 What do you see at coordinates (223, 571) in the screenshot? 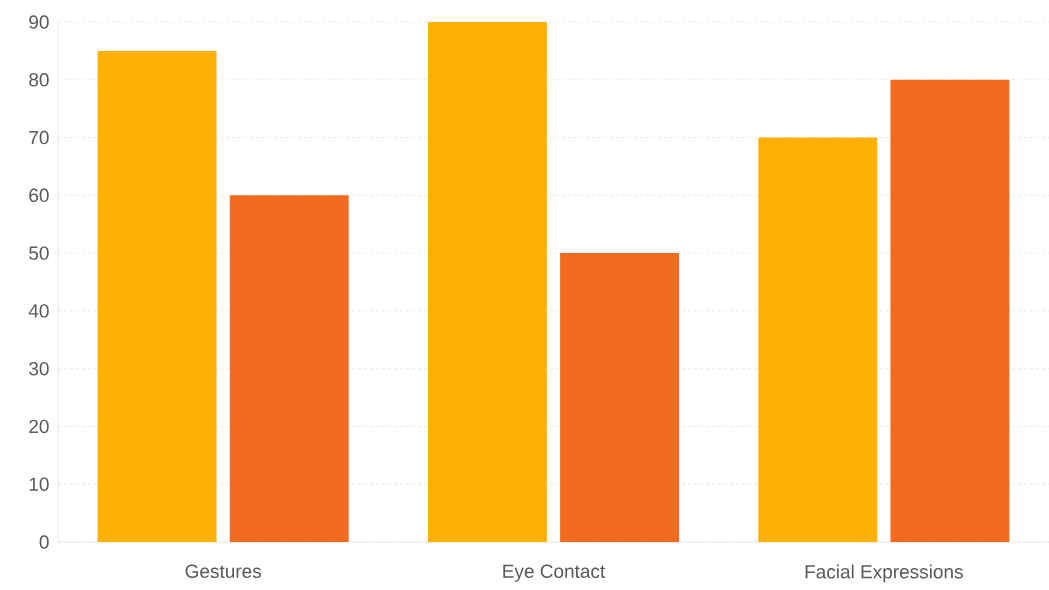
I see `x-tick-label: Gestures` at bounding box center [223, 571].